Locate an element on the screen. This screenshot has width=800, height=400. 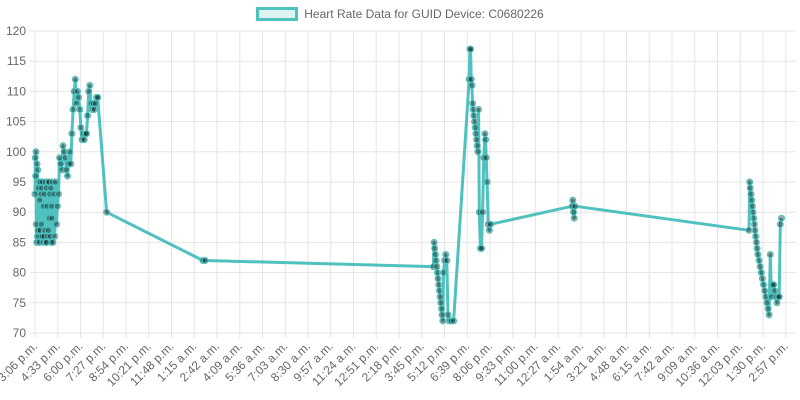
y-axis: 70 75 80 85 90 95 100 105 110 115 120 is located at coordinates (16, 182).